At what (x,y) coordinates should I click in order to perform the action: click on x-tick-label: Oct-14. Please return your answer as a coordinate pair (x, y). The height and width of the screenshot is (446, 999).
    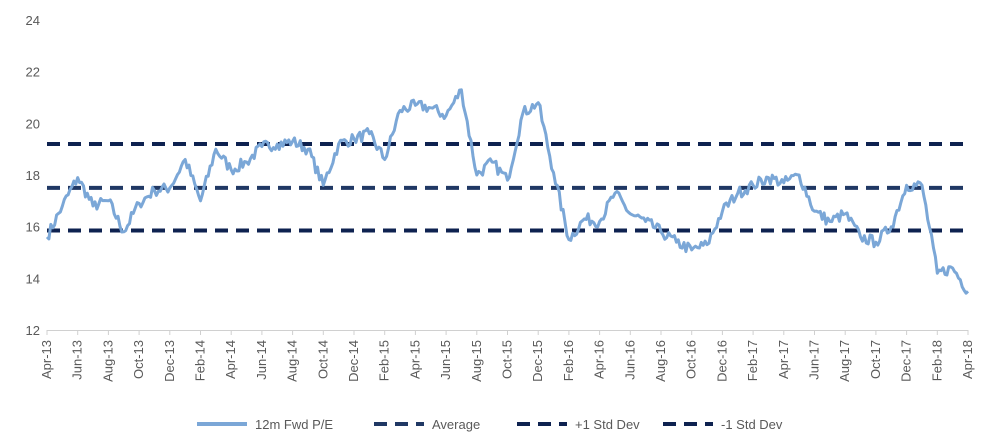
    Looking at the image, I should click on (322, 359).